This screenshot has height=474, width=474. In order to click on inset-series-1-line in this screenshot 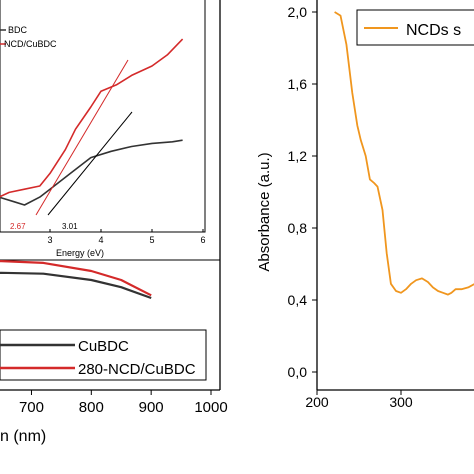, I will do `click(92, 118)`.